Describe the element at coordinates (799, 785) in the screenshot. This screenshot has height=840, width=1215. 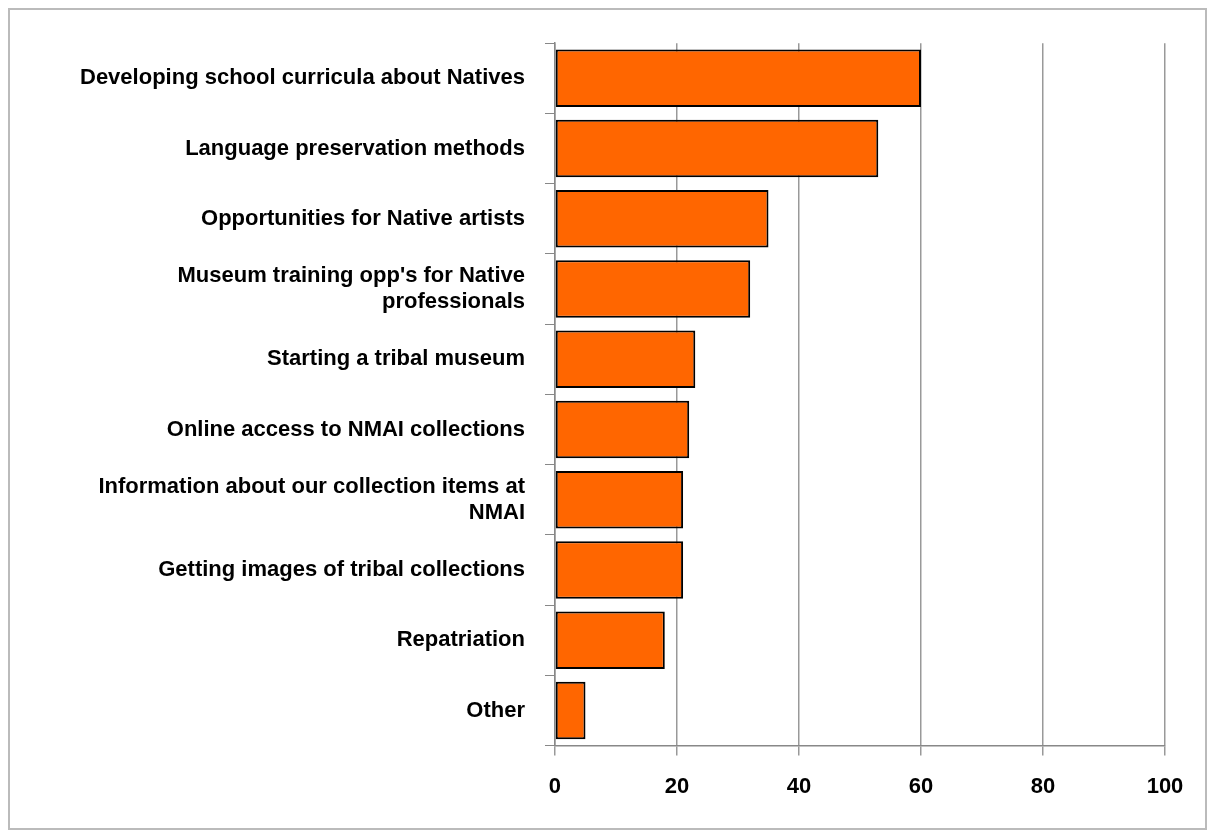
I see `x-tick-label: 40` at that location.